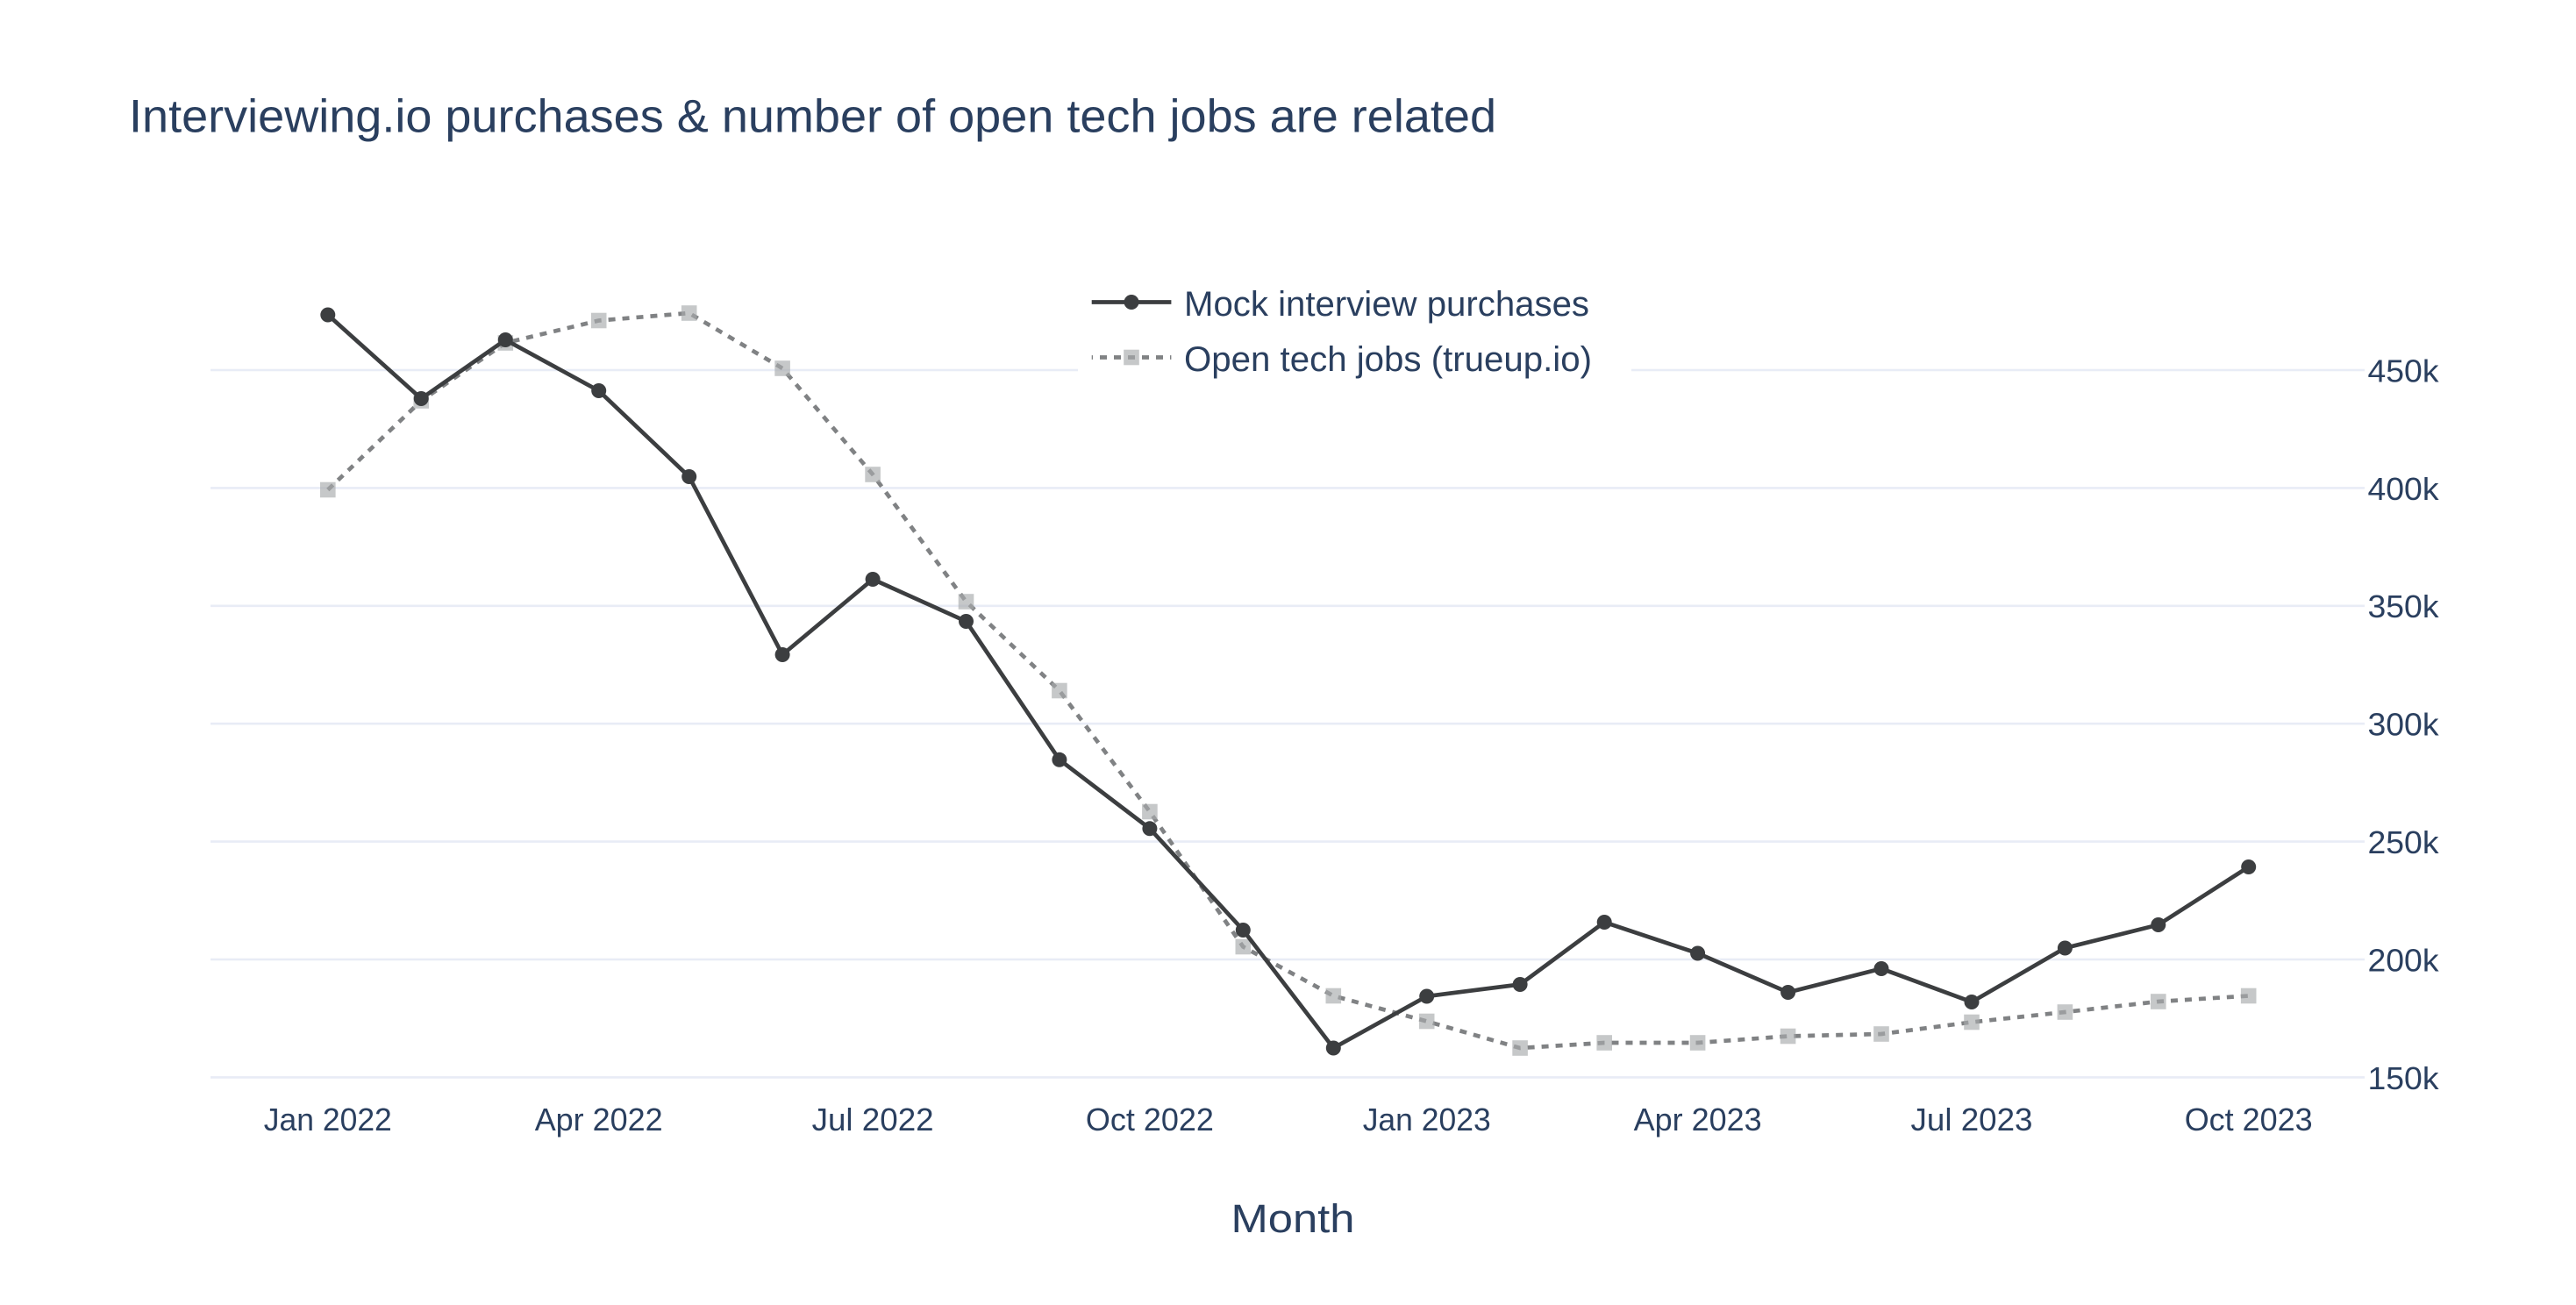 This screenshot has width=2576, height=1305. Describe the element at coordinates (2404, 606) in the screenshot. I see `svg-text: 350k` at that location.